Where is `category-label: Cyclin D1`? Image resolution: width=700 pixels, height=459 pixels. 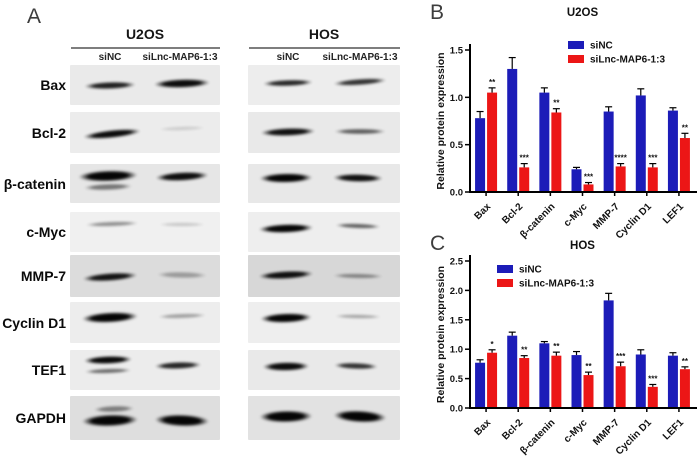
category-label: Cyclin D1 is located at coordinates (634, 437).